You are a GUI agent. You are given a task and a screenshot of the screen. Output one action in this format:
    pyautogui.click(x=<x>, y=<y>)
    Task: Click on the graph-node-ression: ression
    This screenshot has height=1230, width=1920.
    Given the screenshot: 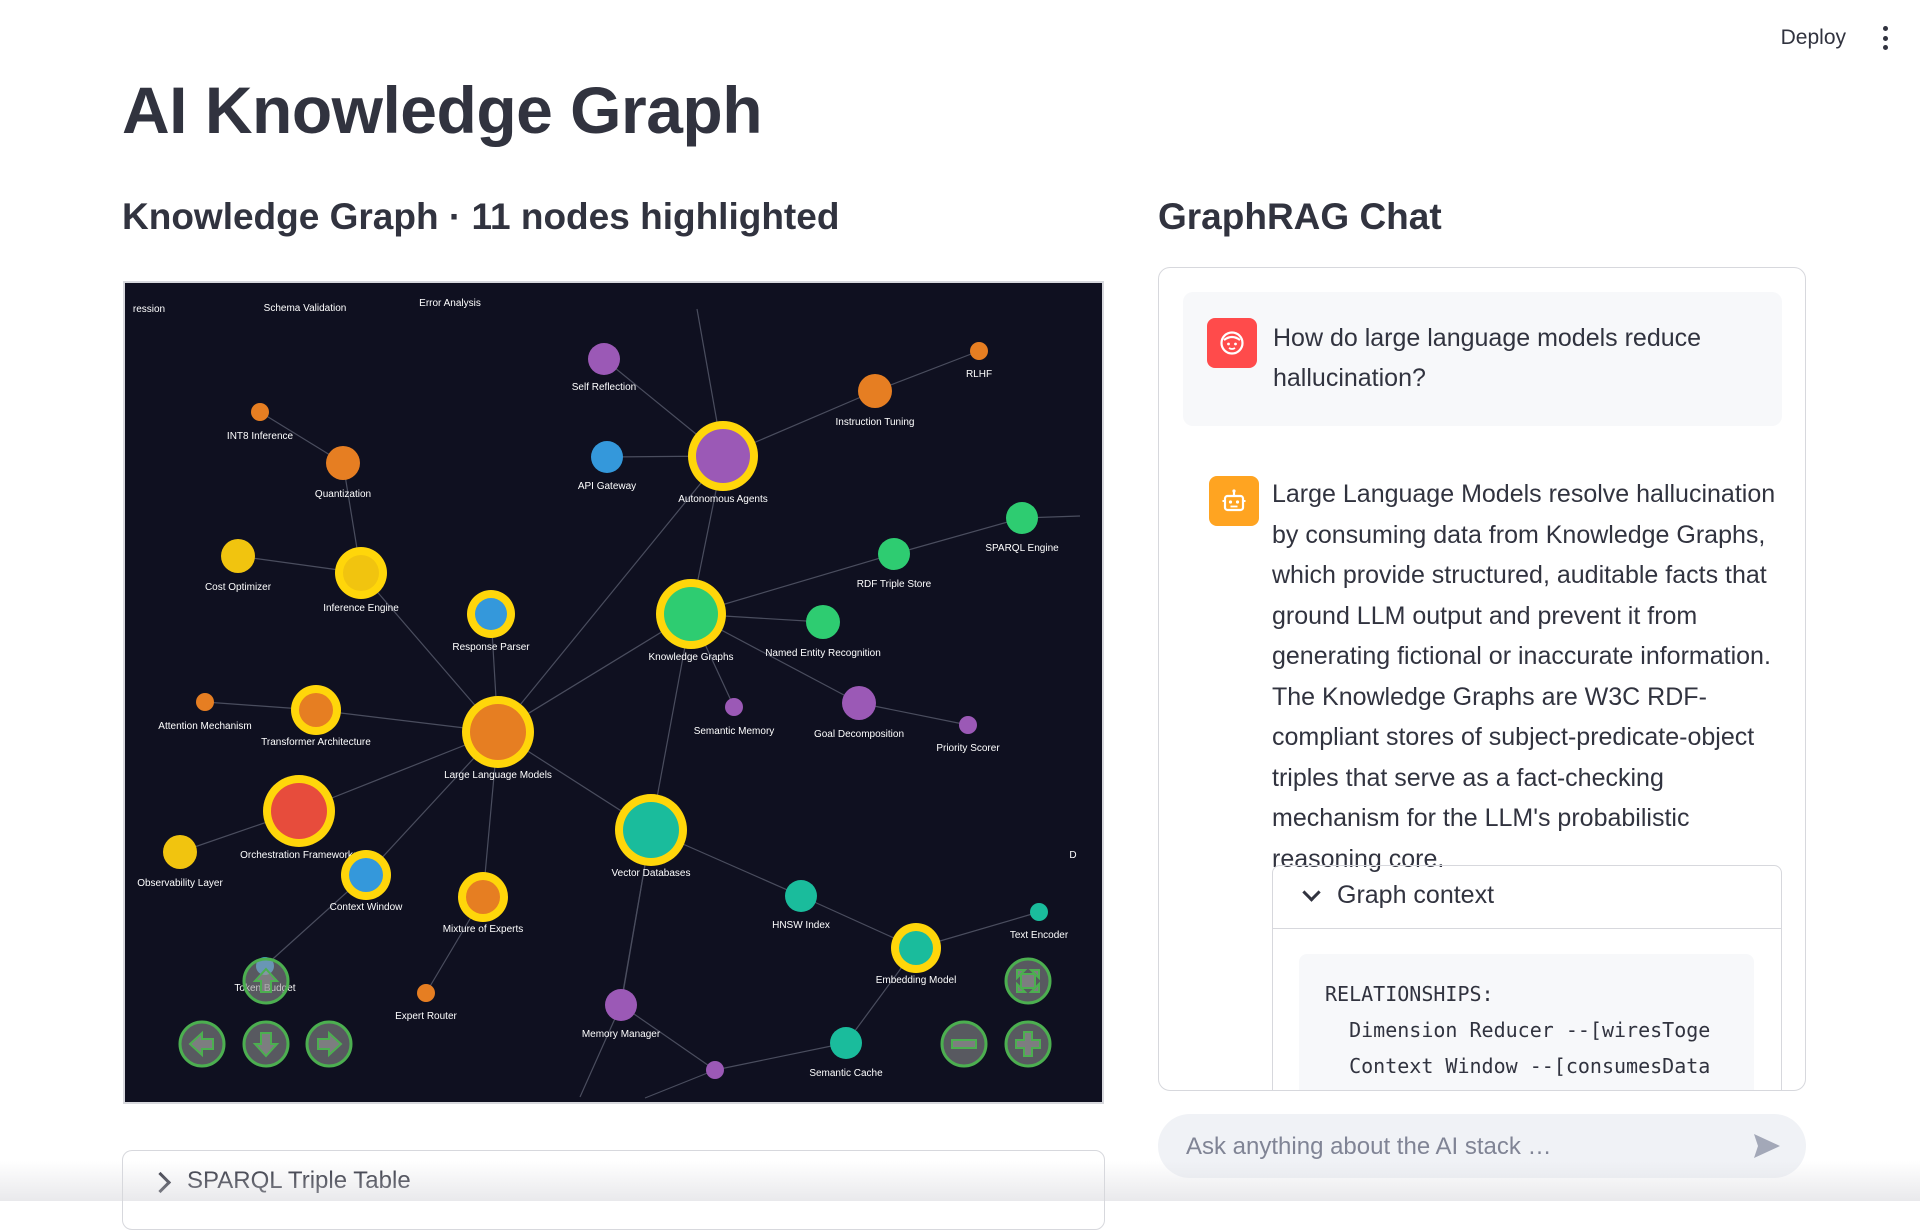 What is the action you would take?
    pyautogui.click(x=149, y=309)
    